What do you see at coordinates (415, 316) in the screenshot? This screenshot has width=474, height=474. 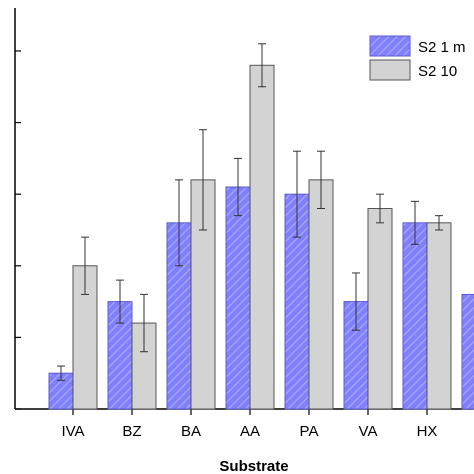 I see `bar-1-hx` at bounding box center [415, 316].